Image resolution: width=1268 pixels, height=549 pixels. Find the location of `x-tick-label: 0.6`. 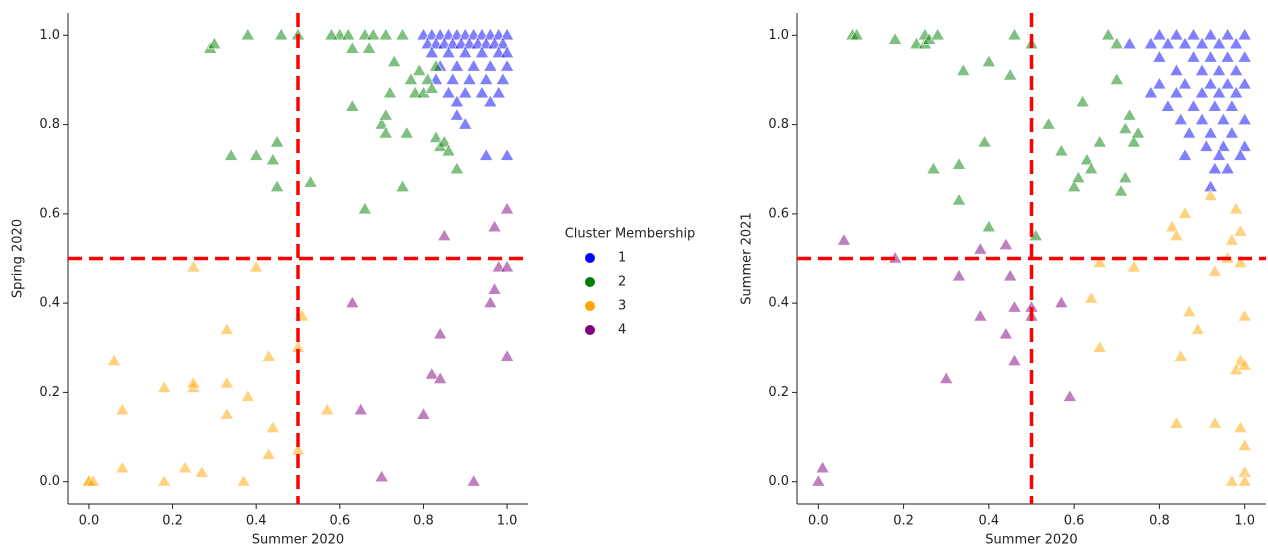

x-tick-label: 0.6 is located at coordinates (339, 521).